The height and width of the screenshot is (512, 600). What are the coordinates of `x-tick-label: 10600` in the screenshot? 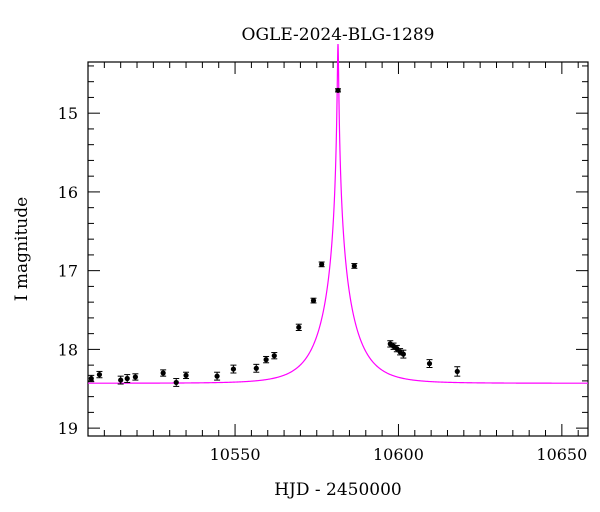 It's located at (398, 454).